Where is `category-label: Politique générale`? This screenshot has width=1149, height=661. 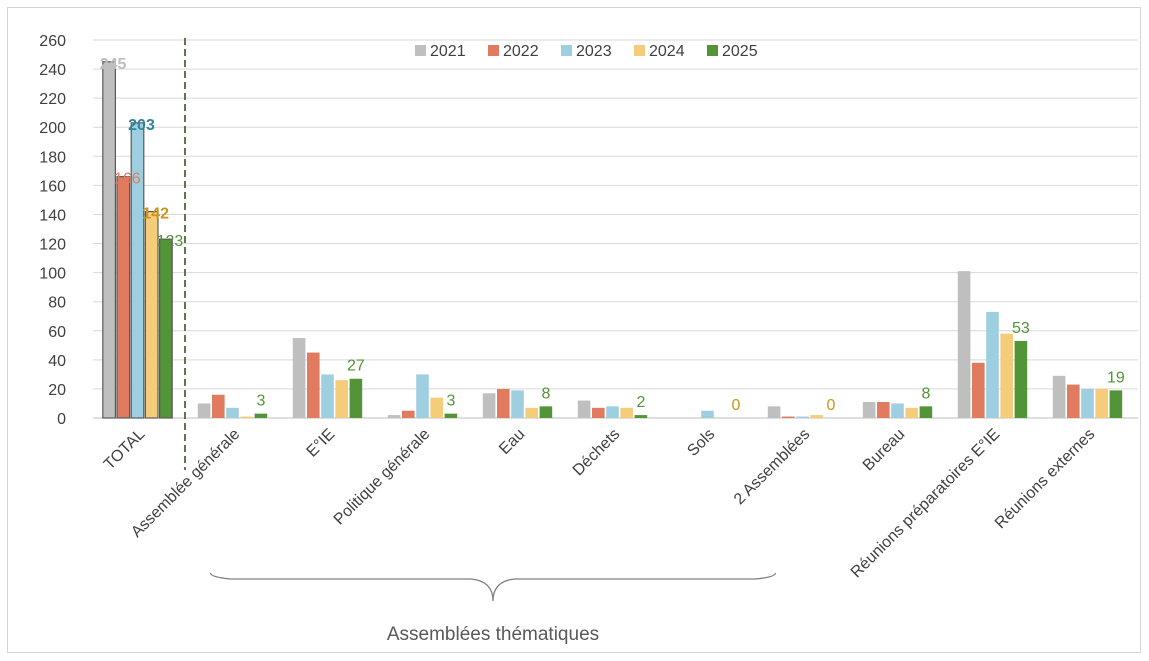
category-label: Politique générale is located at coordinates (382, 477).